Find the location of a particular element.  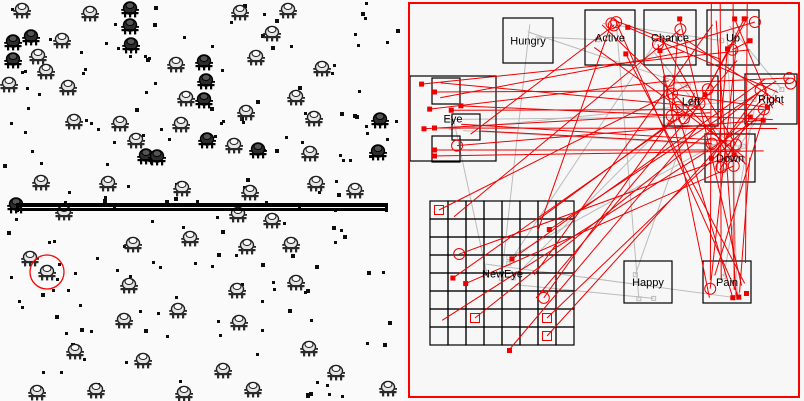

network-node-label-pain: Pain is located at coordinates (727, 283).